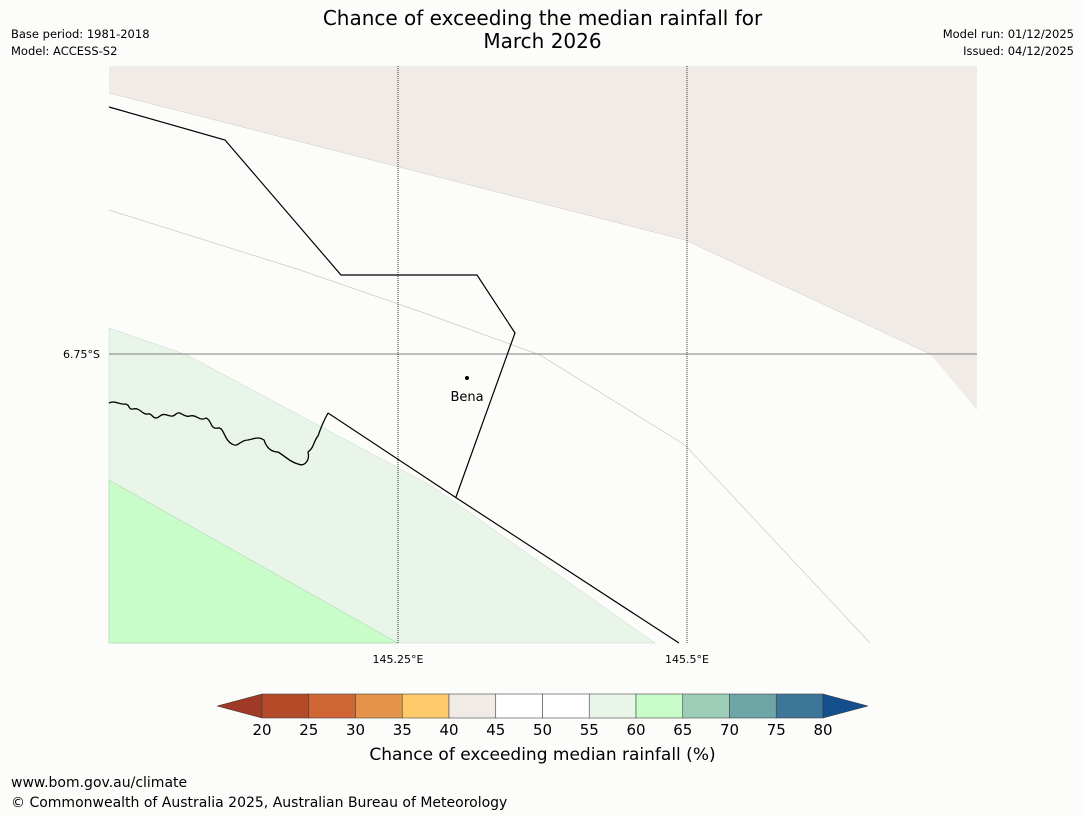 Image resolution: width=1085 pixels, height=816 pixels. Describe the element at coordinates (99, 783) in the screenshot. I see `website-url: www.bom.gov.au/climate` at that location.